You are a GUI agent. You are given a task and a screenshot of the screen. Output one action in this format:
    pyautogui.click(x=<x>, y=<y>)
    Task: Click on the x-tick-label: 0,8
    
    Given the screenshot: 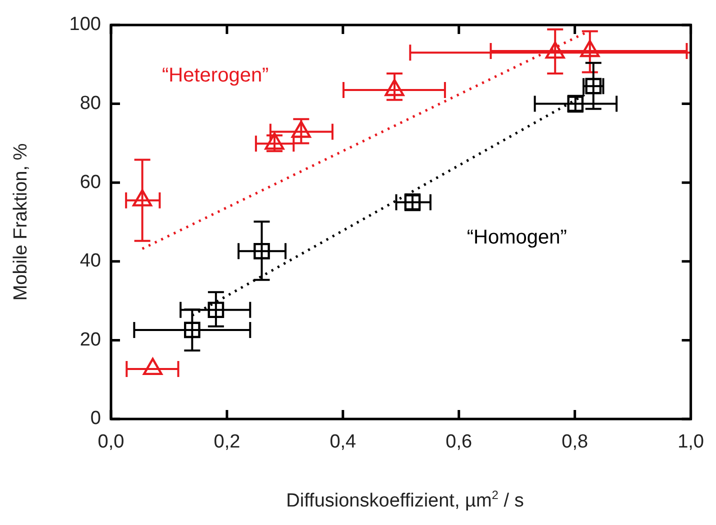 What is the action you would take?
    pyautogui.click(x=575, y=442)
    